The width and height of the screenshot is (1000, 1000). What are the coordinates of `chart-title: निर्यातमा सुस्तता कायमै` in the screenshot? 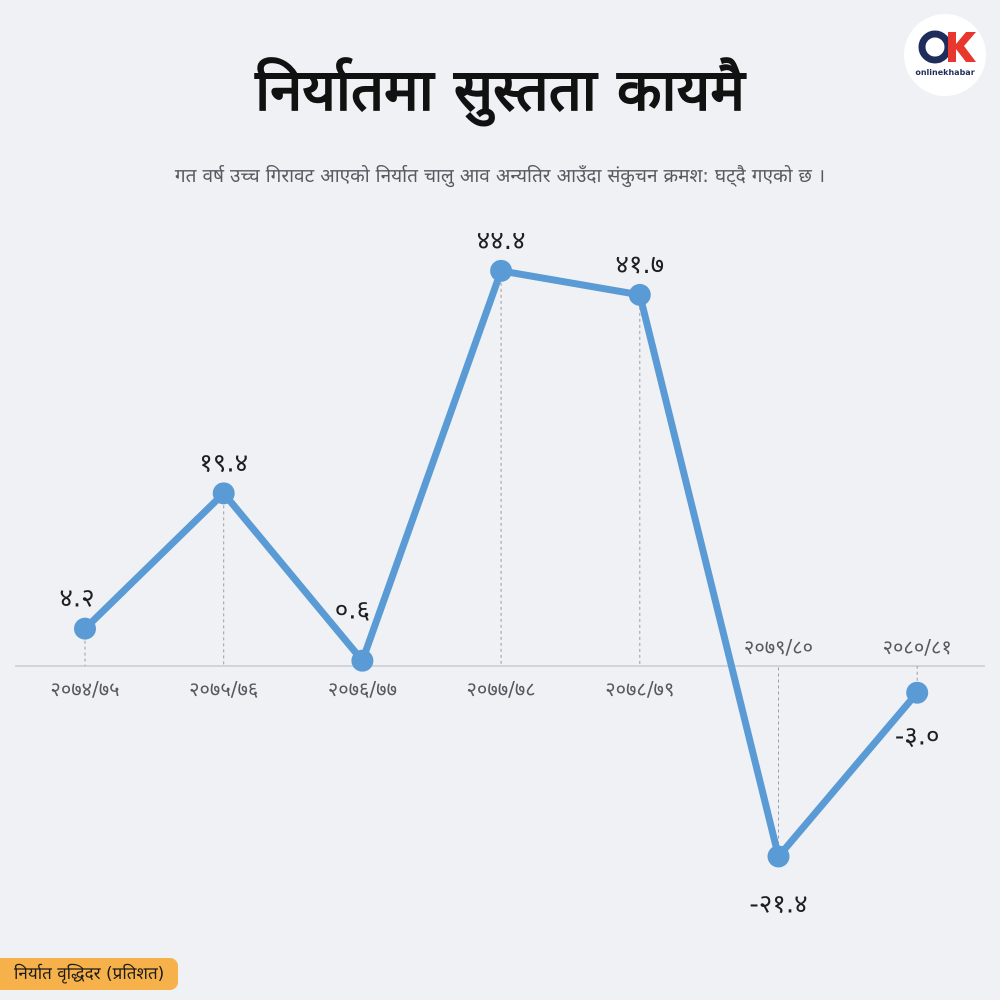 It's located at (500, 90).